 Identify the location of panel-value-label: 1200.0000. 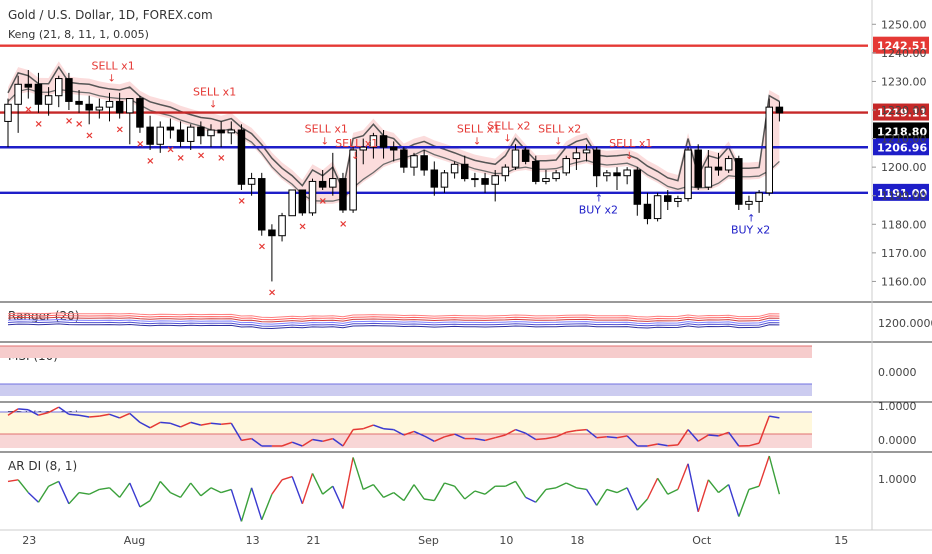
(905, 323).